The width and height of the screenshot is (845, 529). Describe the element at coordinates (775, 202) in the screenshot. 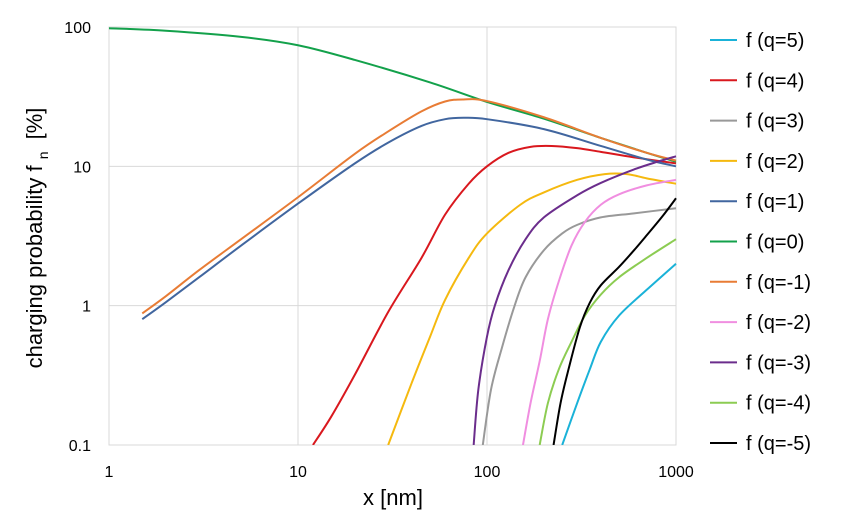

I see `legend-label: f (q=1)` at that location.